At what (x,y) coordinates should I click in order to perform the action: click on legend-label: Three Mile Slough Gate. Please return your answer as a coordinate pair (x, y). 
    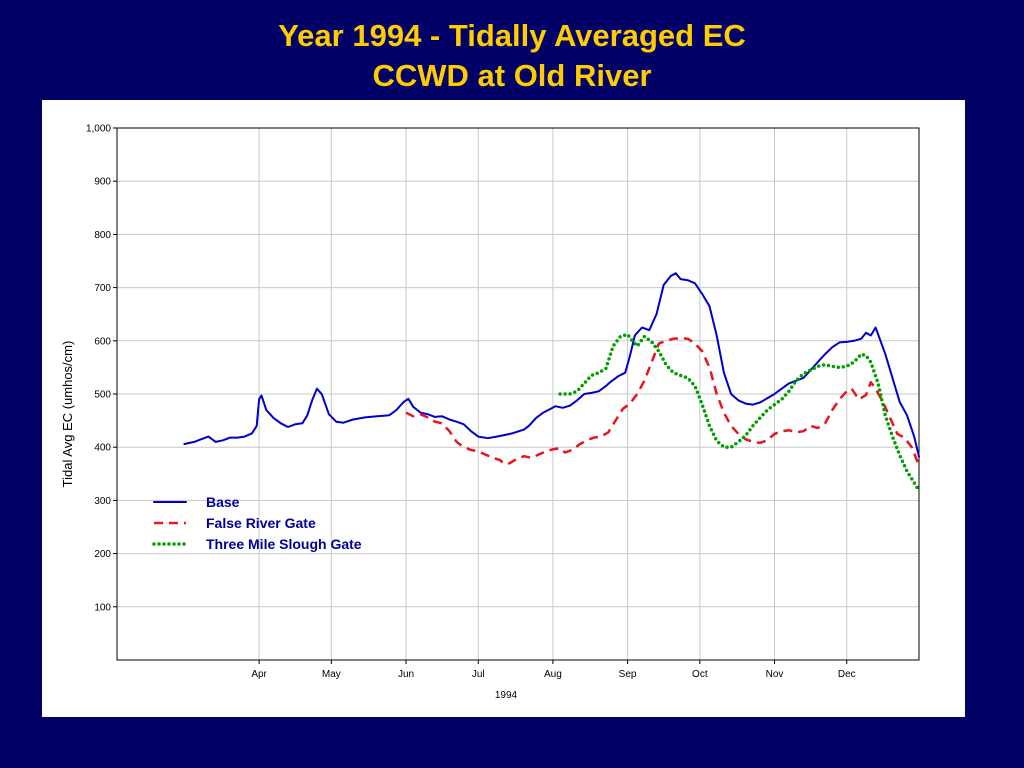
    Looking at the image, I should click on (284, 544).